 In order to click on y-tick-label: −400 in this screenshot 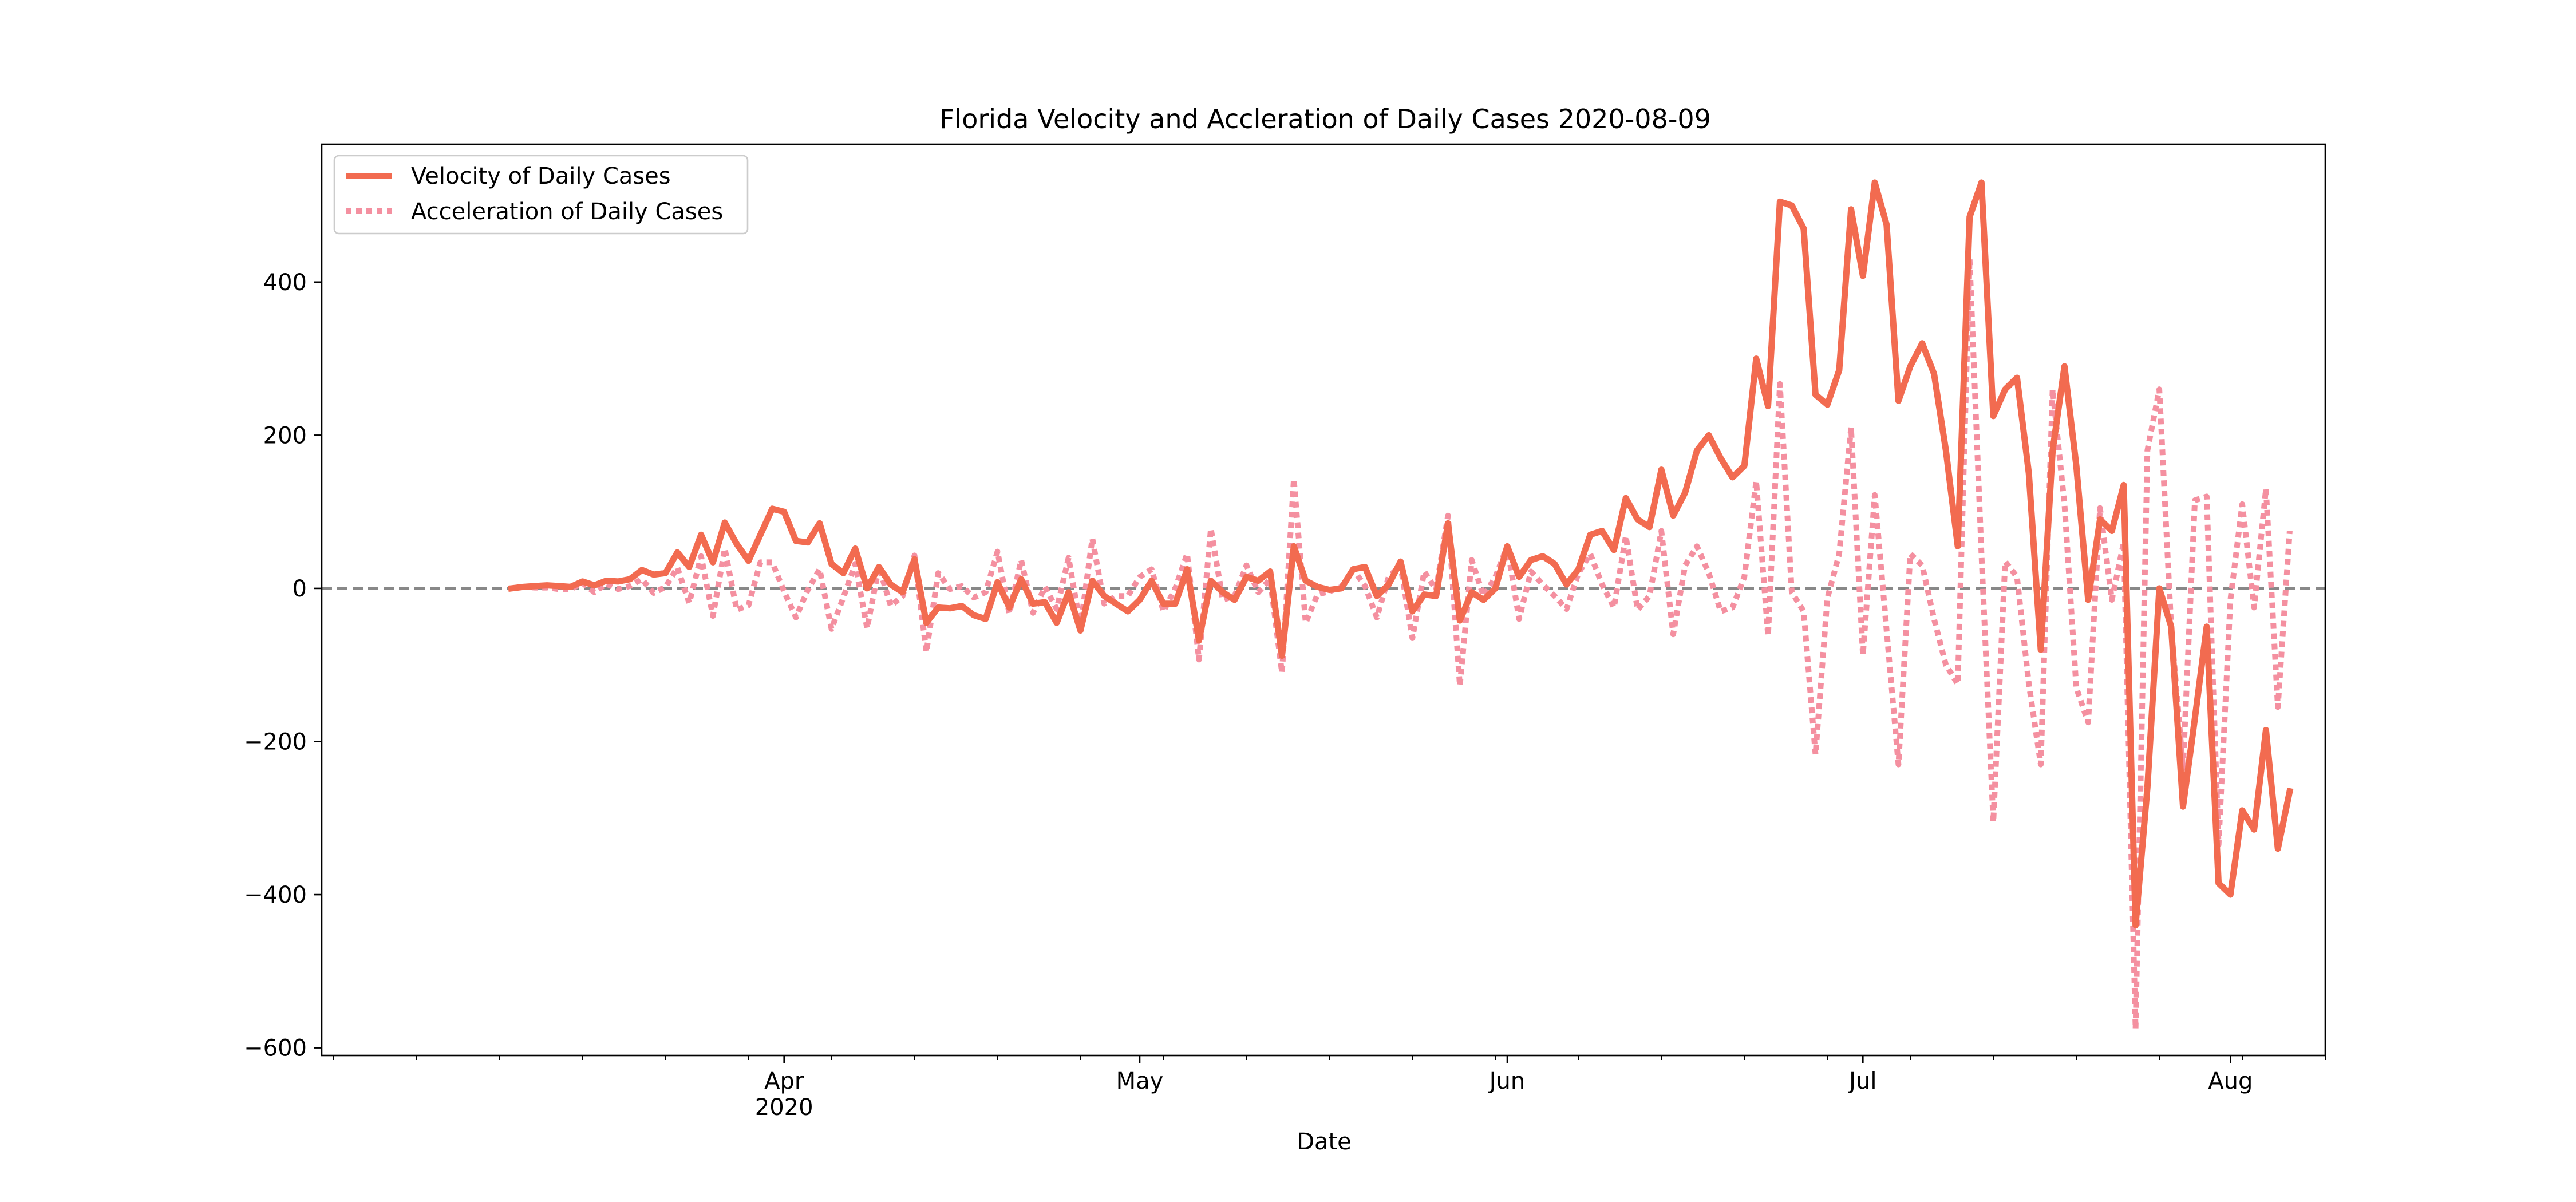, I will do `click(275, 895)`.